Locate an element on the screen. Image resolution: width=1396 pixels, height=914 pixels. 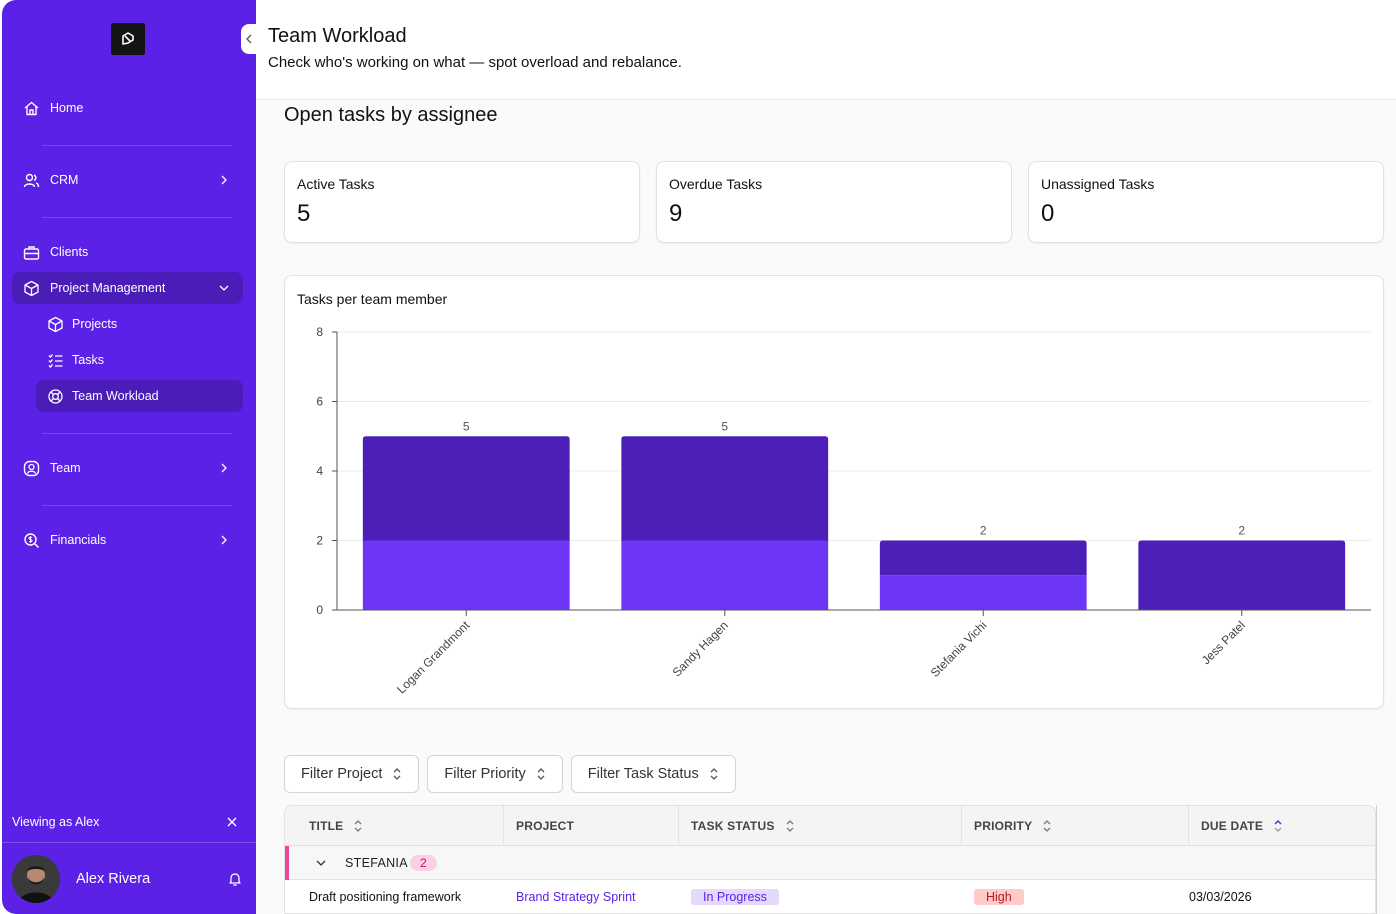
sidebar-item-label: Home is located at coordinates (67, 108).